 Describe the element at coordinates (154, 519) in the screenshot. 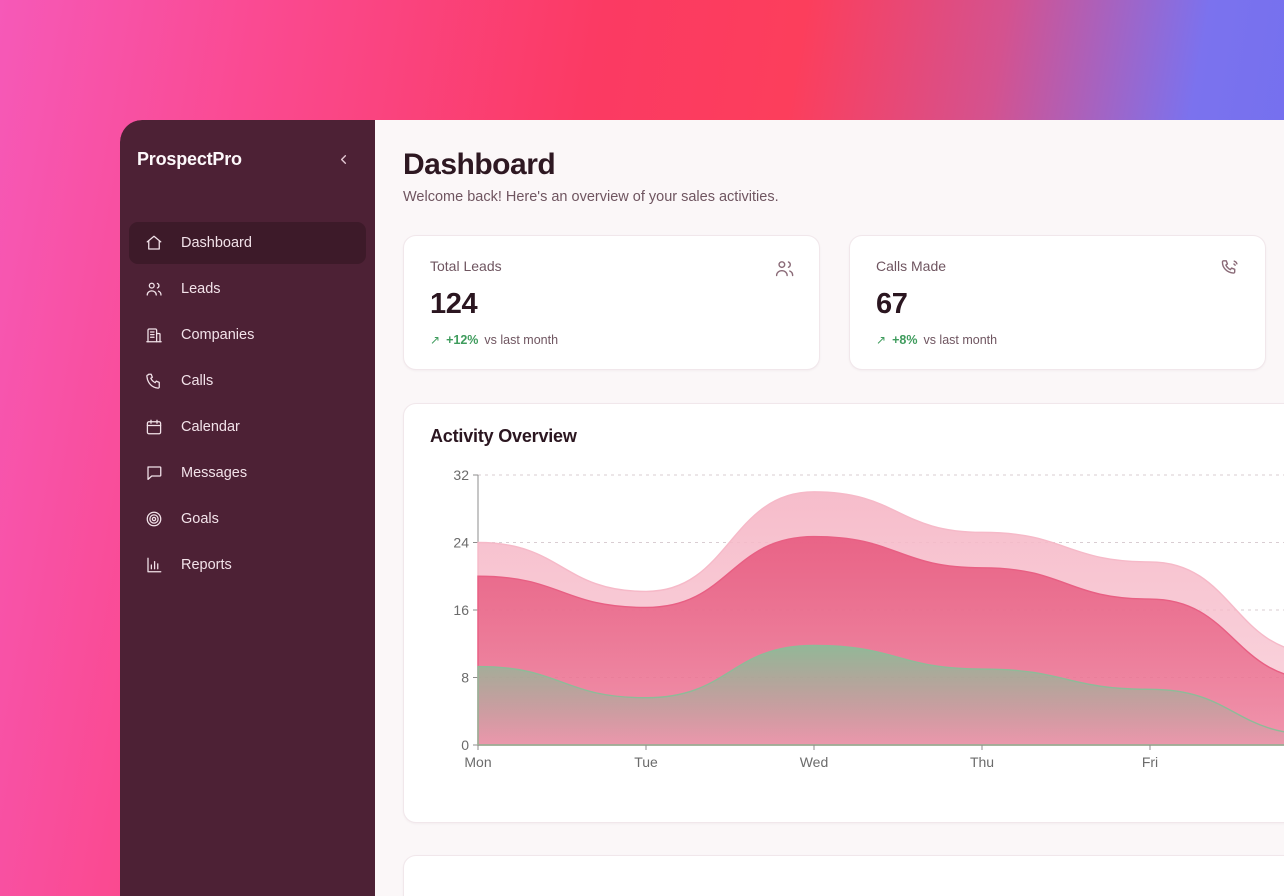

I see `target-icon` at that location.